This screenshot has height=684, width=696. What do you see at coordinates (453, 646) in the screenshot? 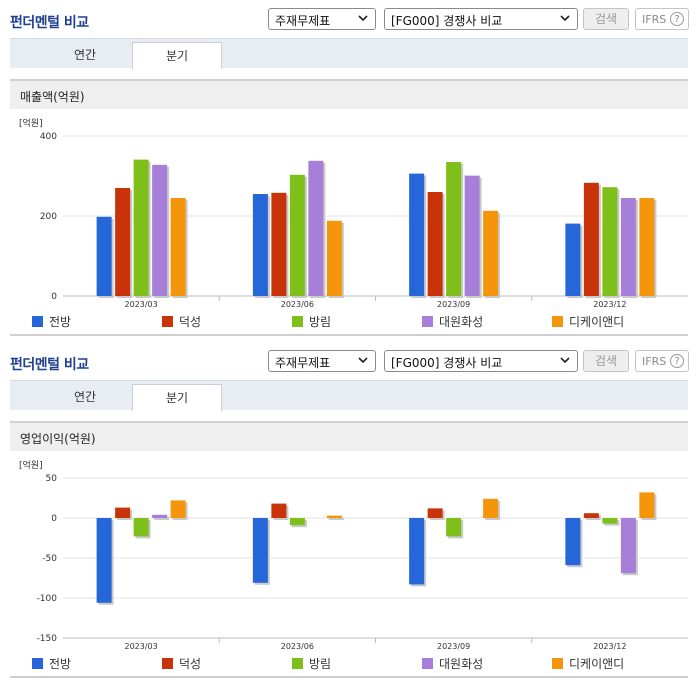
I see `x-tick-label: 2023/09` at bounding box center [453, 646].